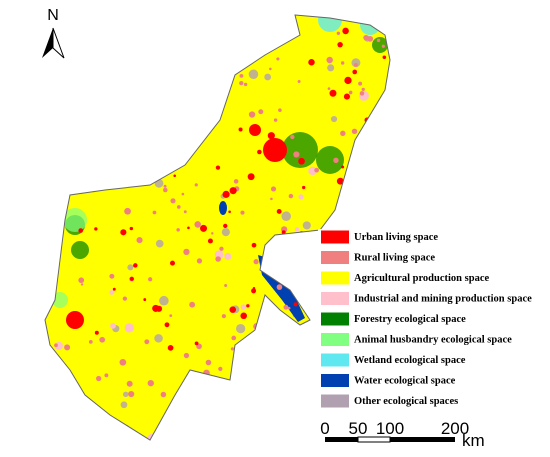 The height and width of the screenshot is (457, 550). I want to click on scale-unit: km, so click(473, 440).